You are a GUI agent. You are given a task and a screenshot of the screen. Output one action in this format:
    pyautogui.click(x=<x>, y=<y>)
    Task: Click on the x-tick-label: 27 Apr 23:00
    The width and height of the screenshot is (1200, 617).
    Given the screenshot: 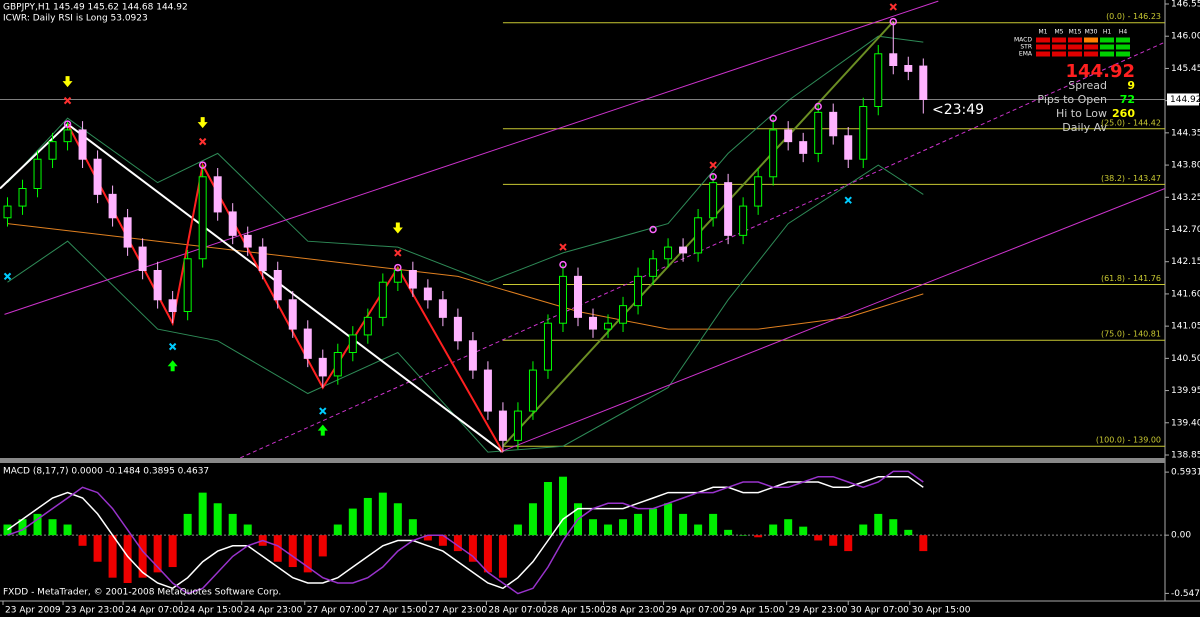 What is the action you would take?
    pyautogui.click(x=457, y=611)
    